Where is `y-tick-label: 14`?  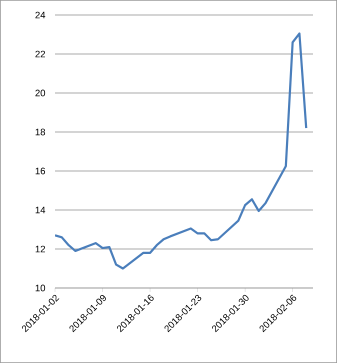 y-tick-label: 14 is located at coordinates (41, 210).